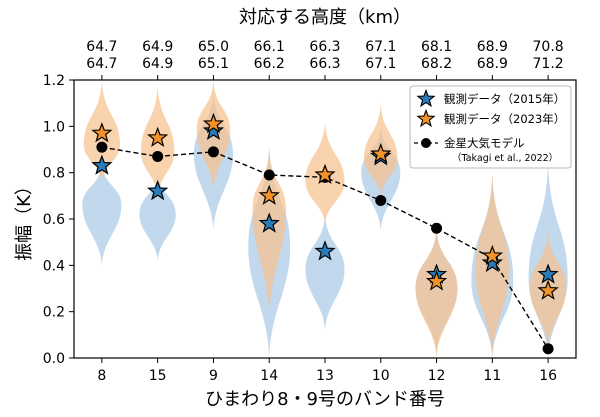 The height and width of the screenshot is (417, 600). I want to click on legend-marker-2023, so click(426, 118).